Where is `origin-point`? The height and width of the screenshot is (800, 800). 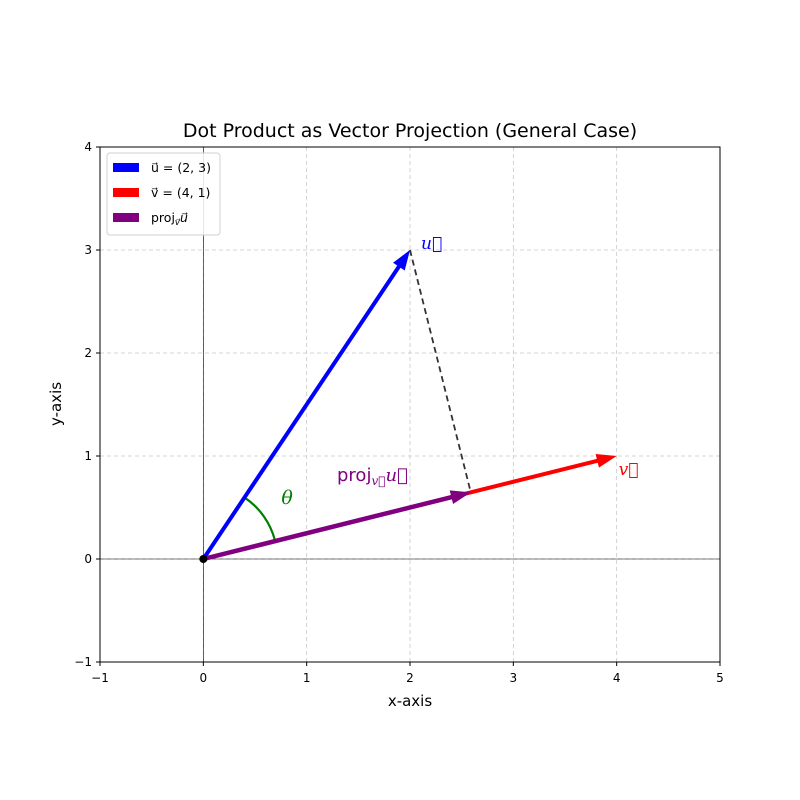
origin-point is located at coordinates (203, 559).